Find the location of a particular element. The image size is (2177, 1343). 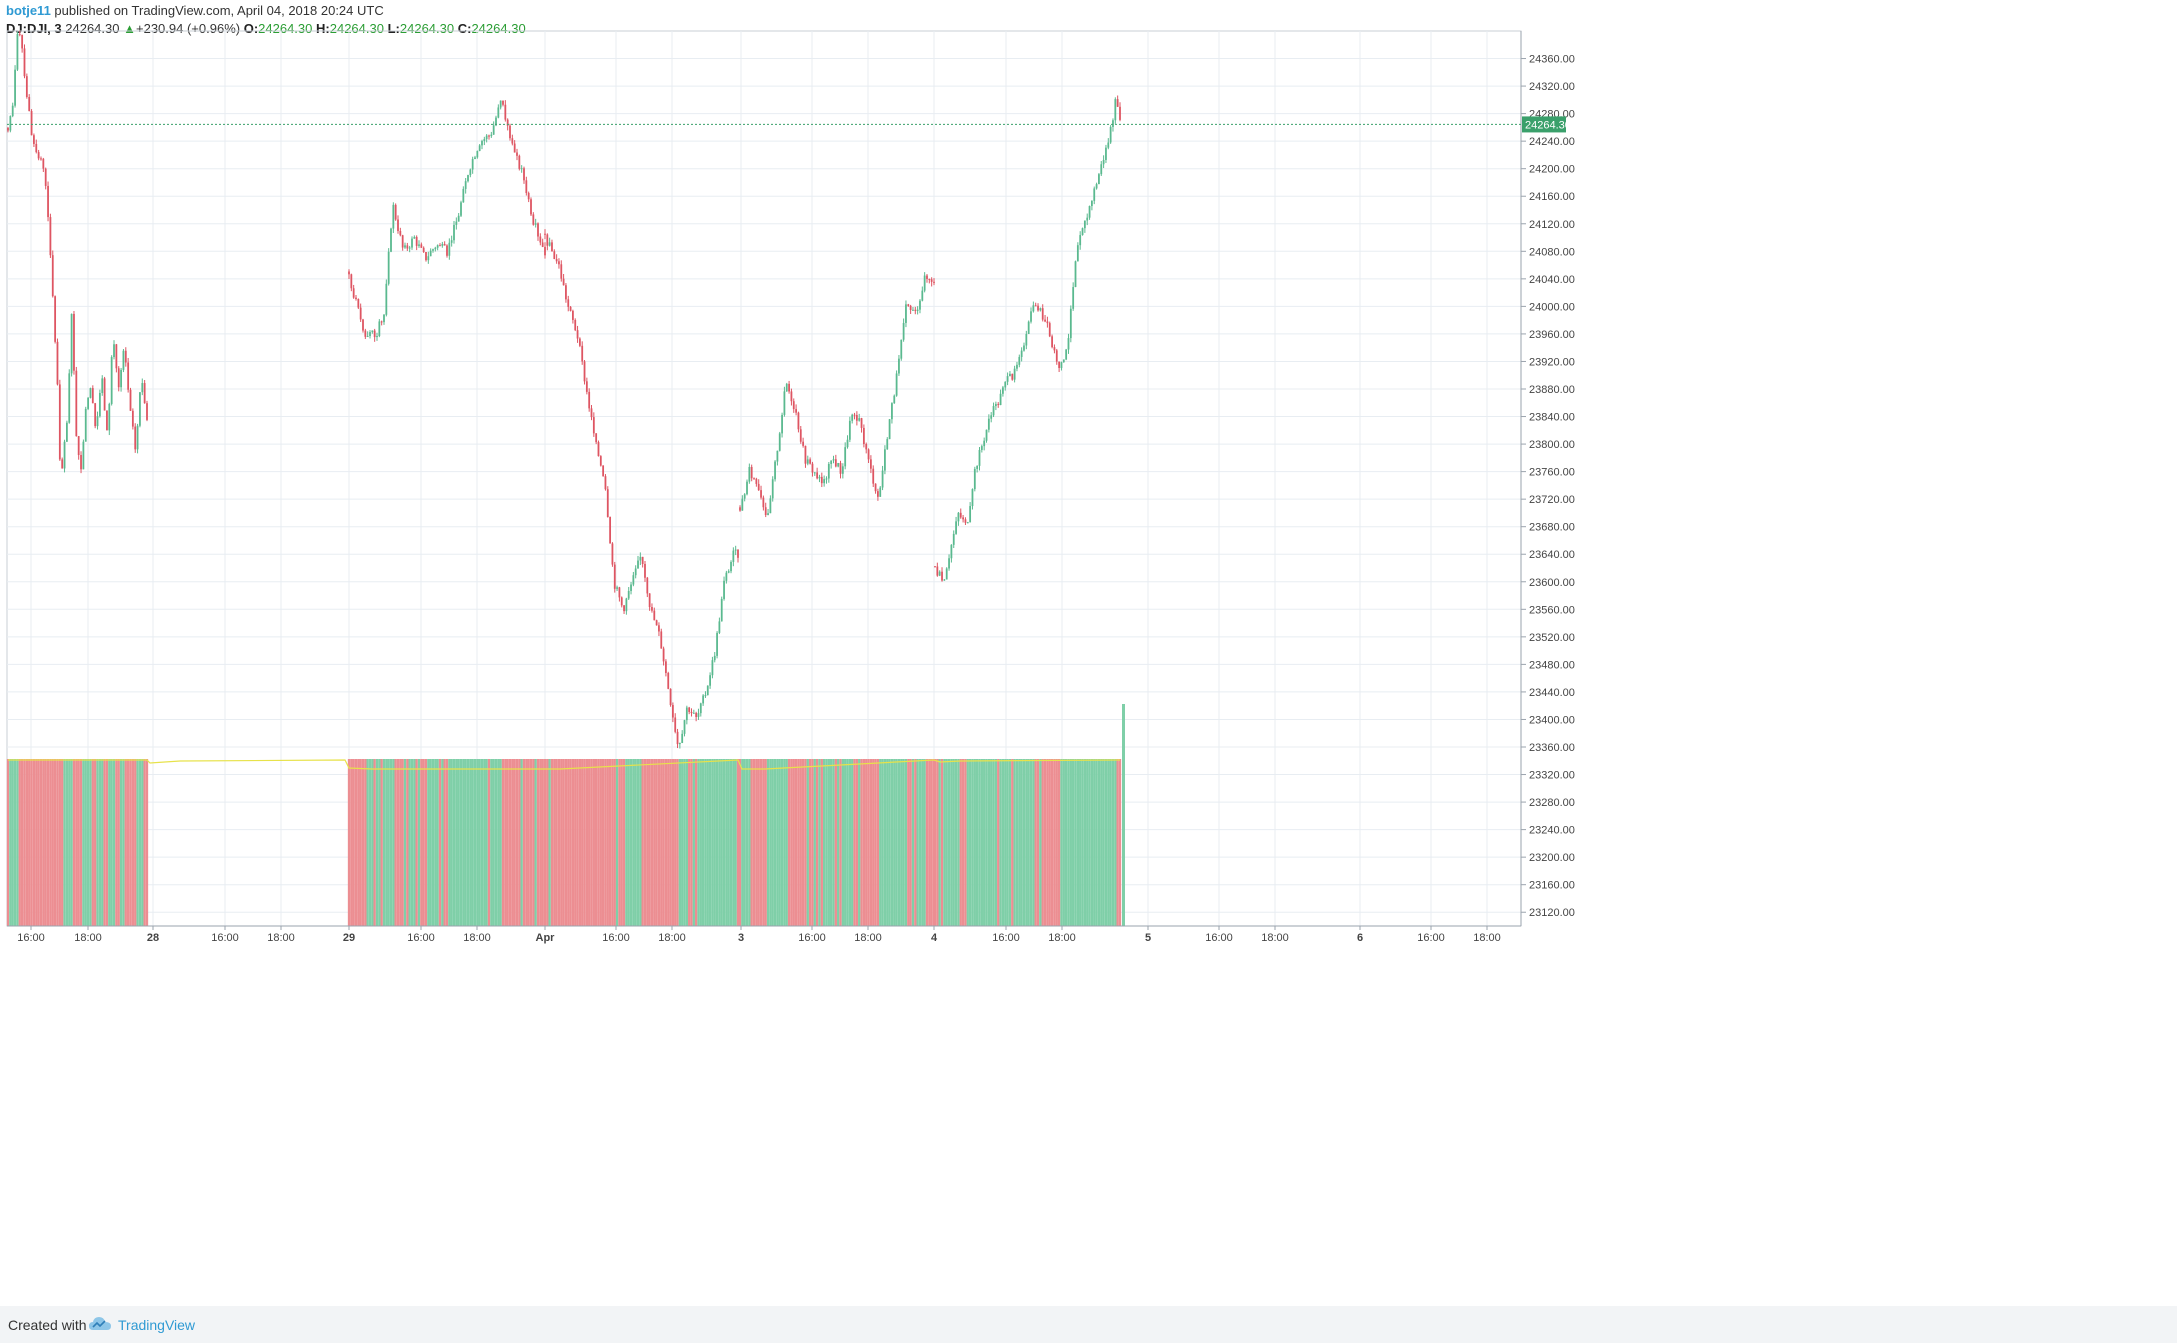

y-tick-label: 24240.00 is located at coordinates (1552, 142).